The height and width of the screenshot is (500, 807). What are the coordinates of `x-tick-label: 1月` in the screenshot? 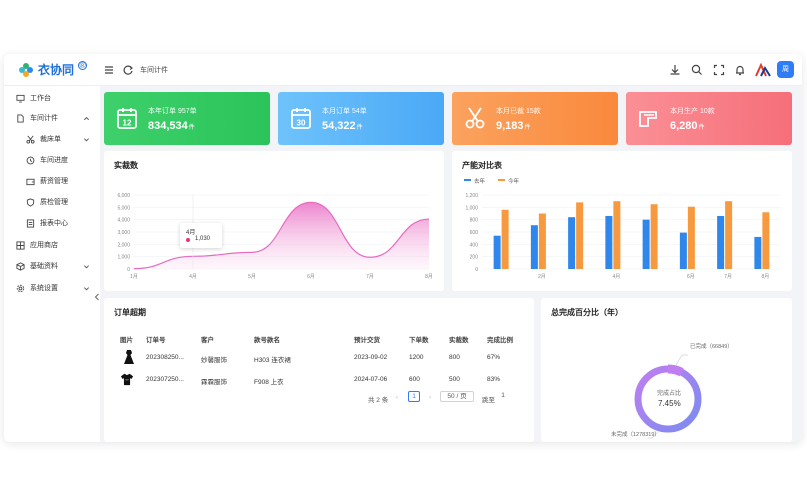 It's located at (134, 277).